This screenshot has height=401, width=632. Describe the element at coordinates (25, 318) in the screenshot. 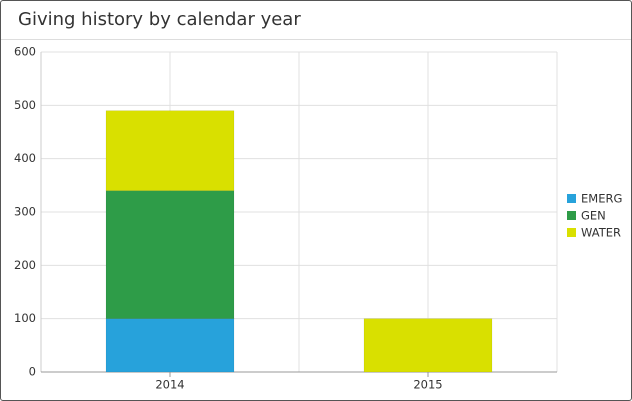

I see `y-tick-label: 100` at that location.